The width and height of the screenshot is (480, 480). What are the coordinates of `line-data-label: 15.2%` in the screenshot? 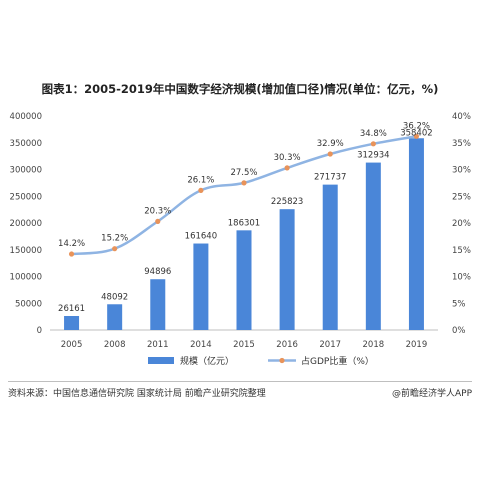 It's located at (114, 239).